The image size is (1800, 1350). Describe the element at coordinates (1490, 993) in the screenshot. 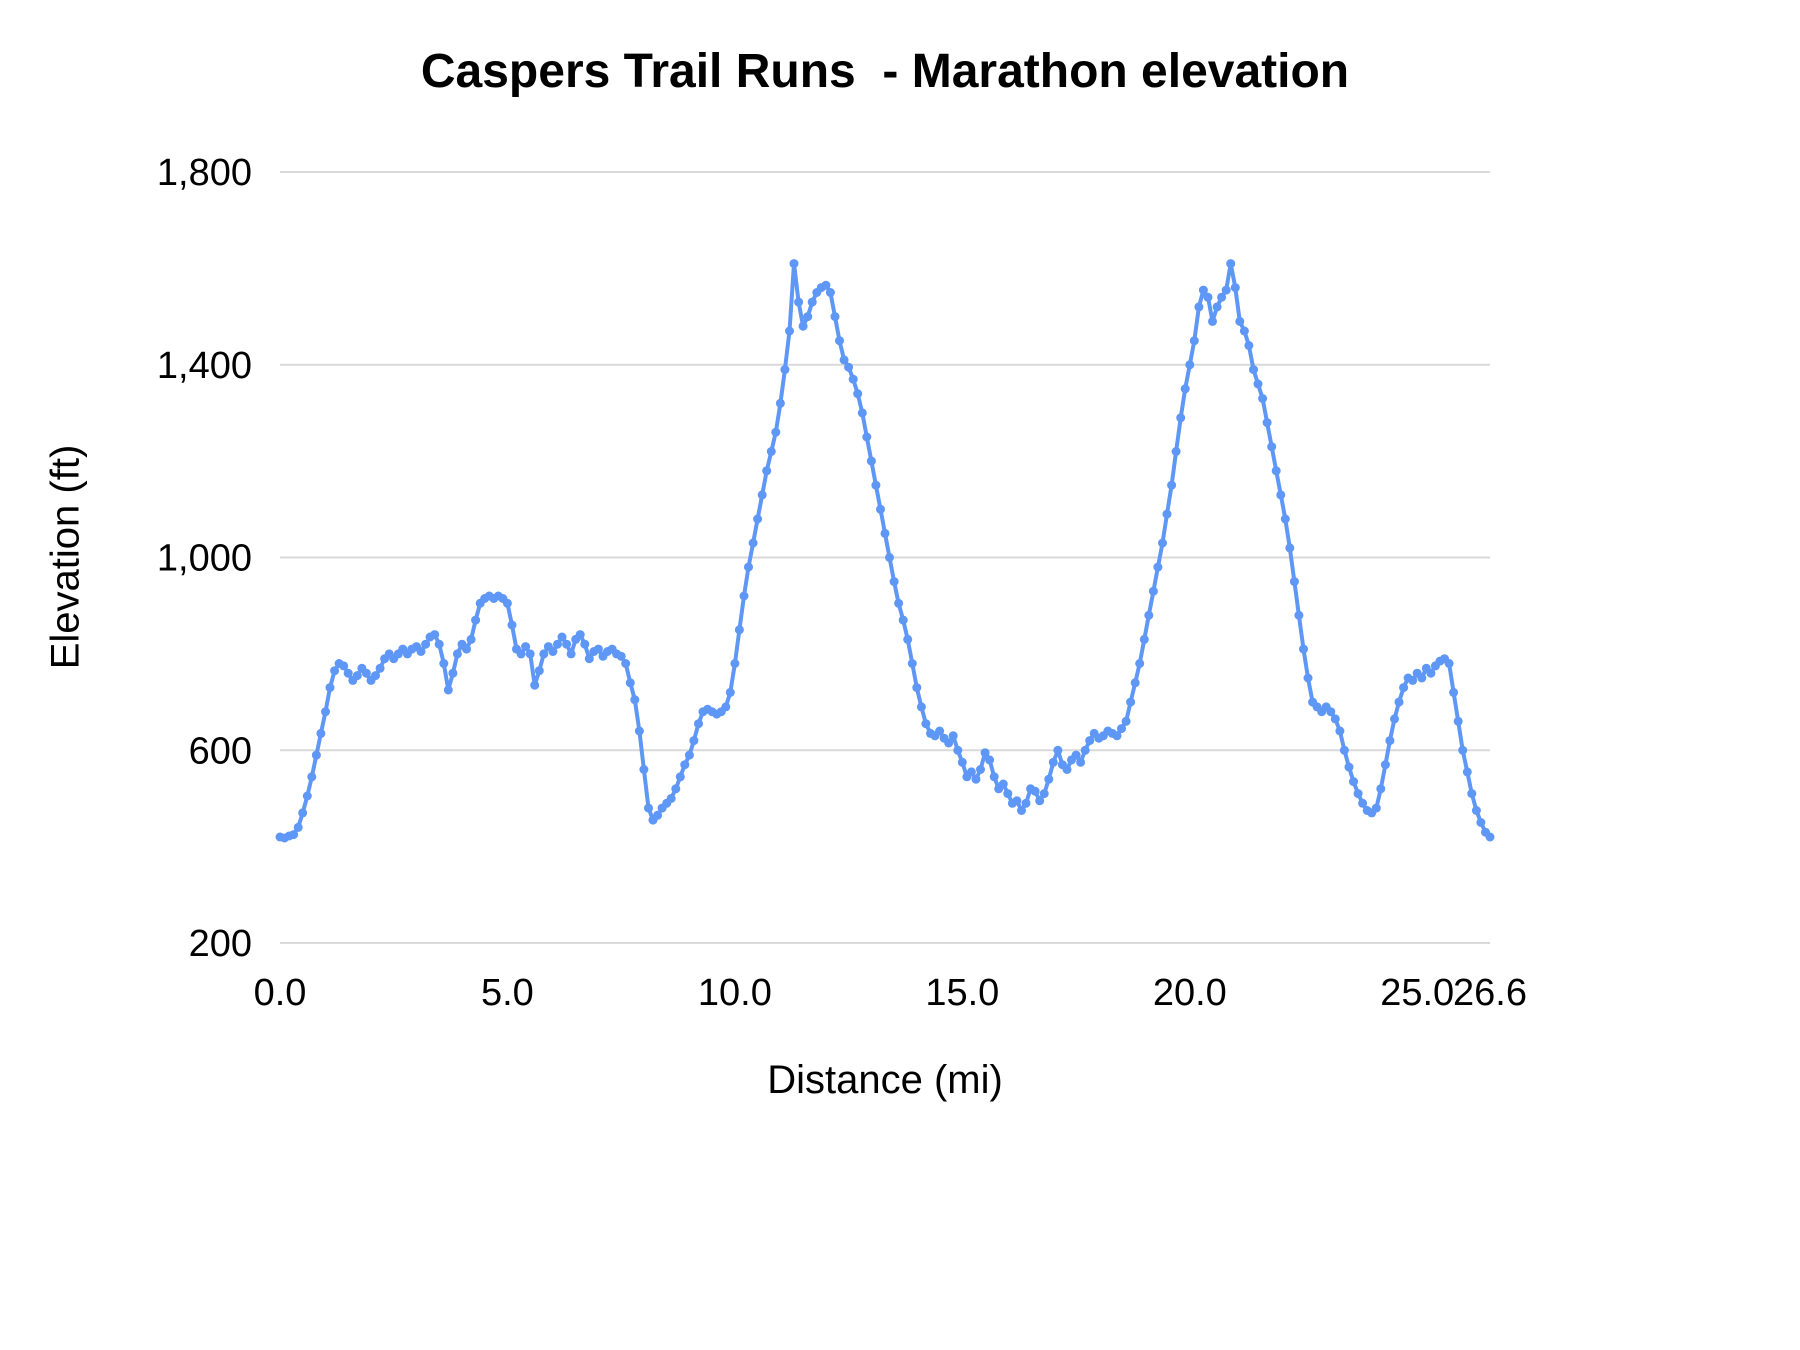

I see `x-tick-label: 26.6` at that location.